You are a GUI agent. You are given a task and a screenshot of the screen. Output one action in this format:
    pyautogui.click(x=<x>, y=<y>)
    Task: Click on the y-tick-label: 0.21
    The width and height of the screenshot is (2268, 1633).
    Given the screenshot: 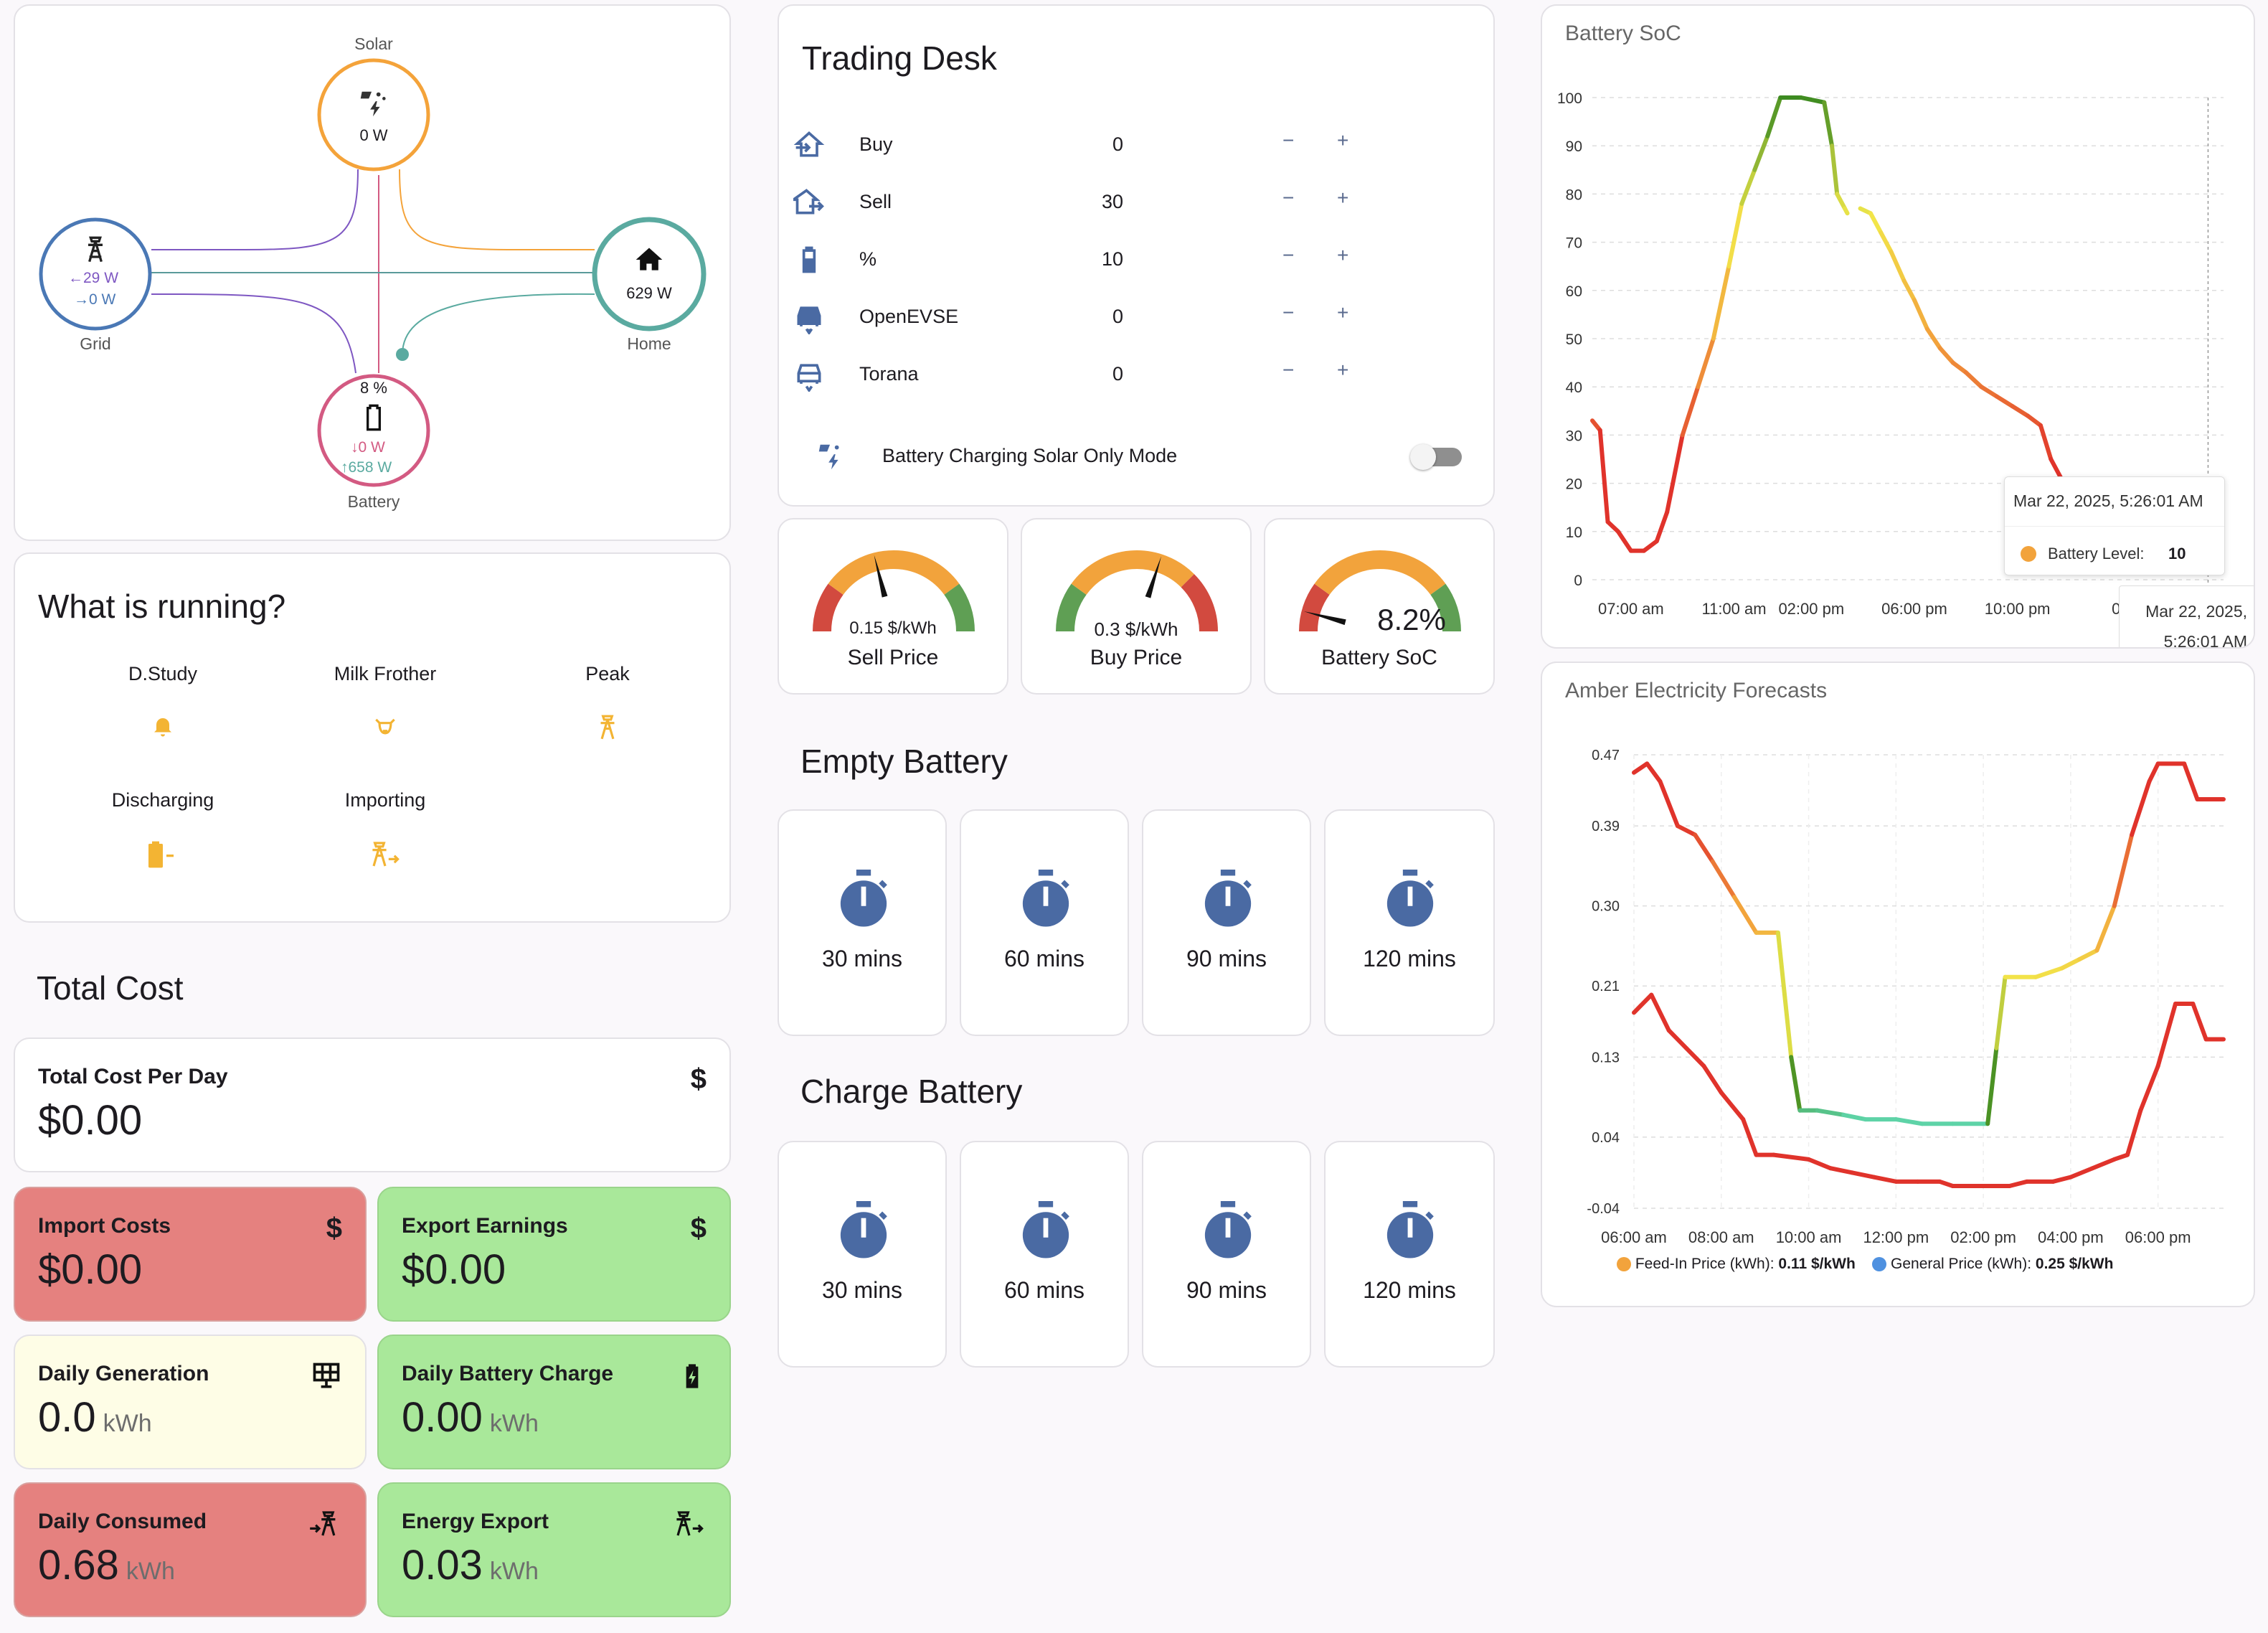 What is the action you would take?
    pyautogui.click(x=1606, y=986)
    